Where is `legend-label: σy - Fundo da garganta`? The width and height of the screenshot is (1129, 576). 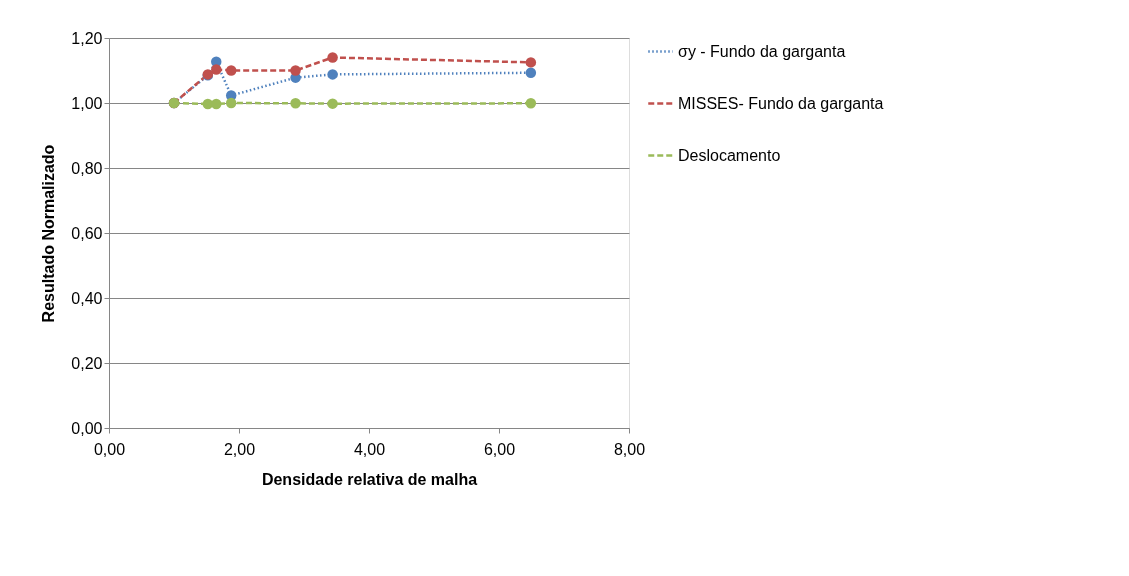
legend-label: σy - Fundo da garganta is located at coordinates (762, 51).